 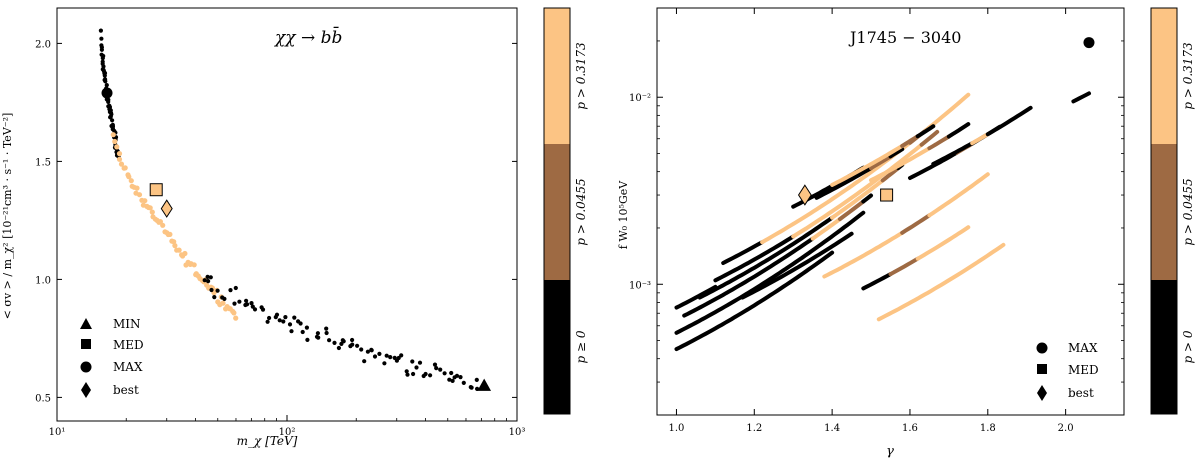 What do you see at coordinates (677, 428) in the screenshot?
I see `x-tick-label: 1.0` at bounding box center [677, 428].